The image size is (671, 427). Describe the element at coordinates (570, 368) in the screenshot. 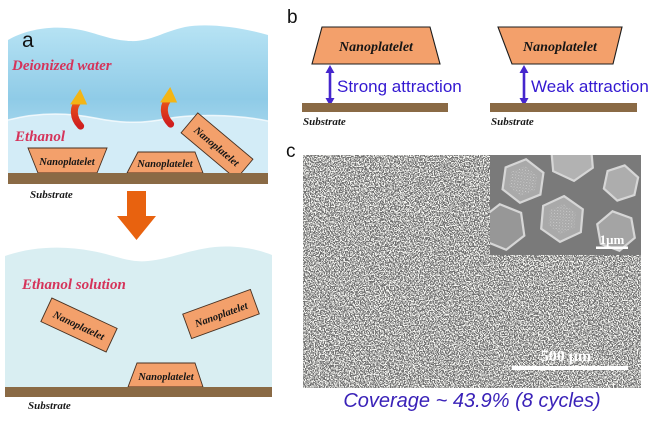

I see `scale-bar` at that location.